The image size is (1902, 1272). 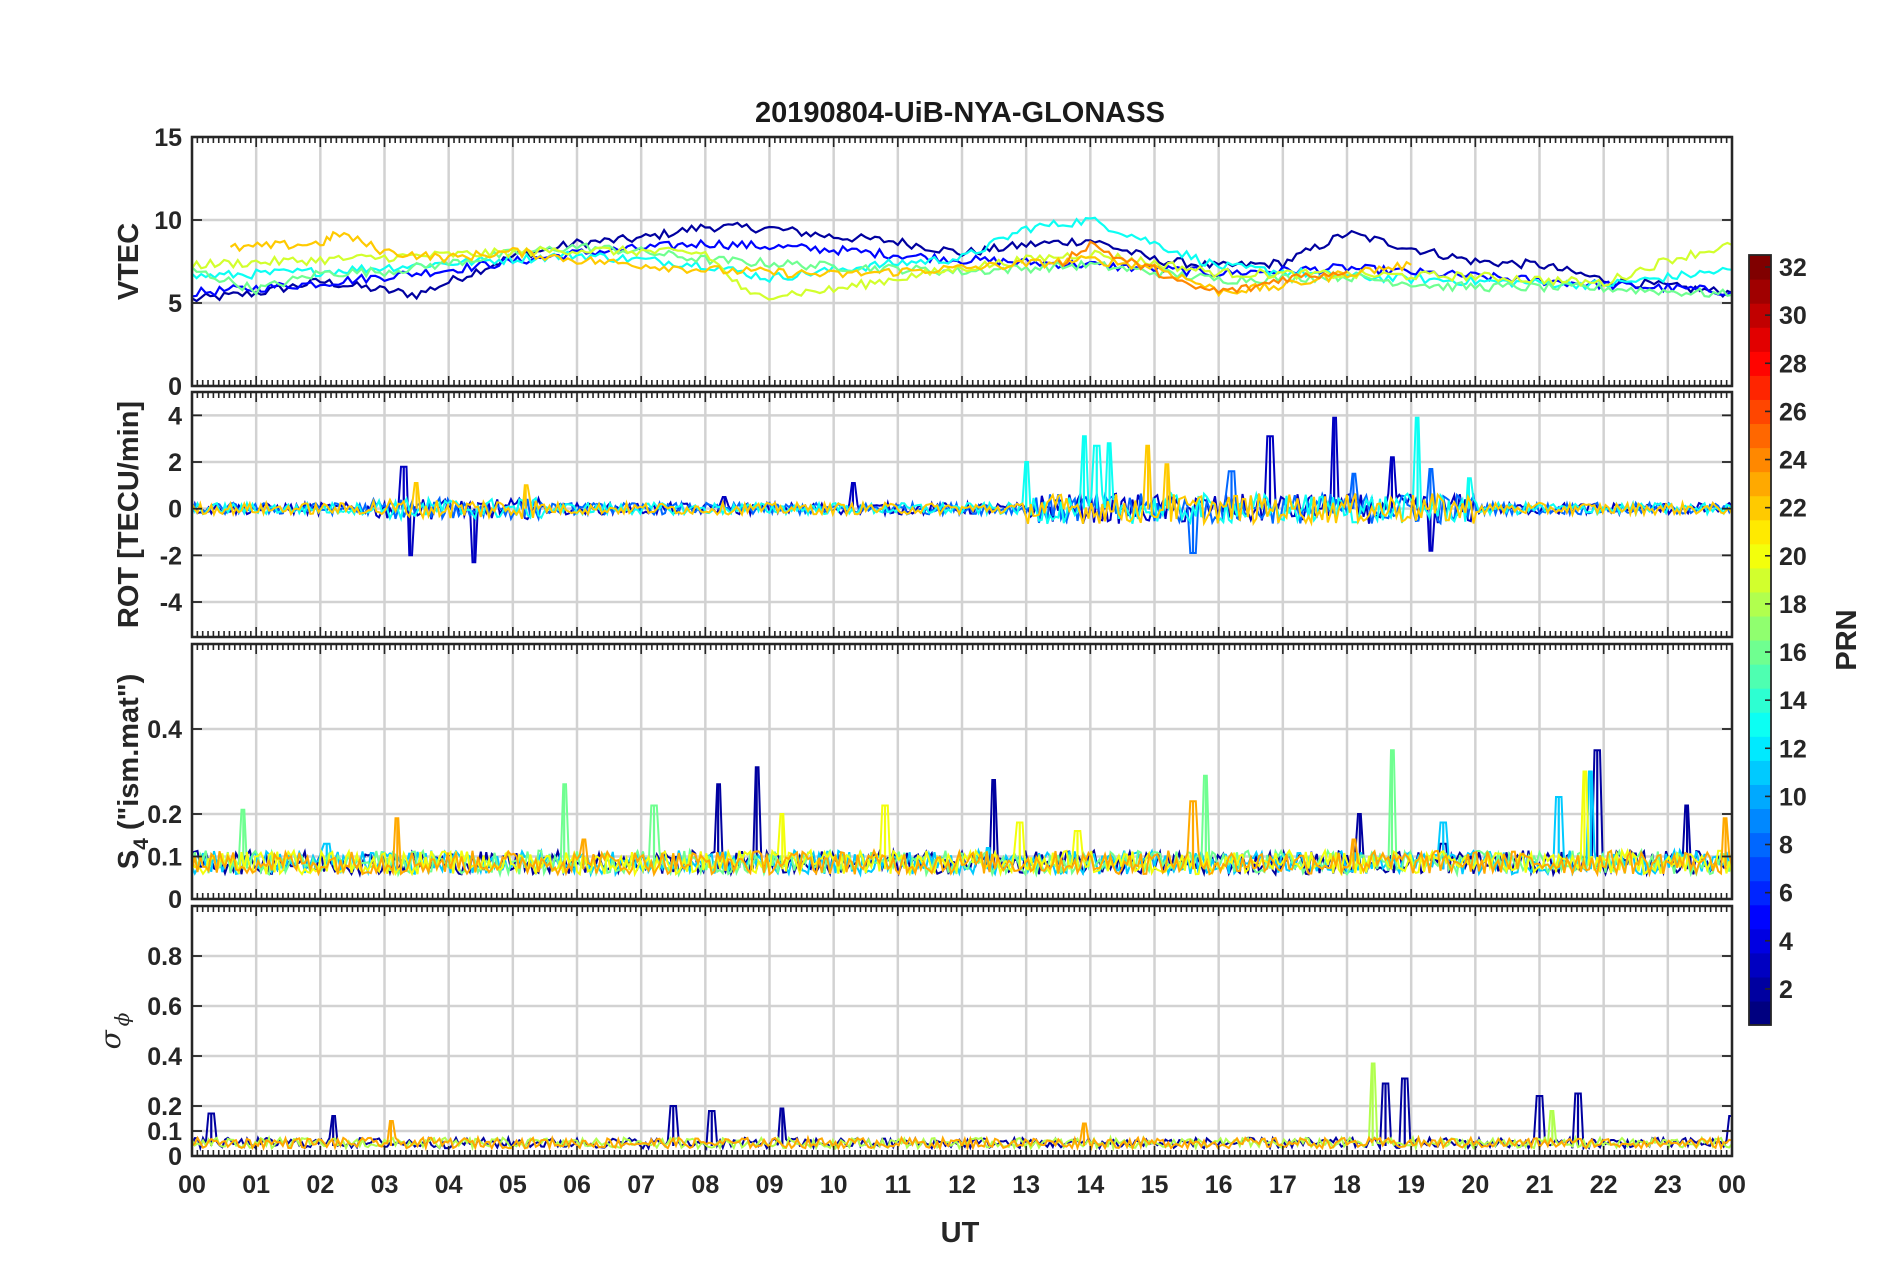 What do you see at coordinates (175, 463) in the screenshot?
I see `y-tick-label: 2` at bounding box center [175, 463].